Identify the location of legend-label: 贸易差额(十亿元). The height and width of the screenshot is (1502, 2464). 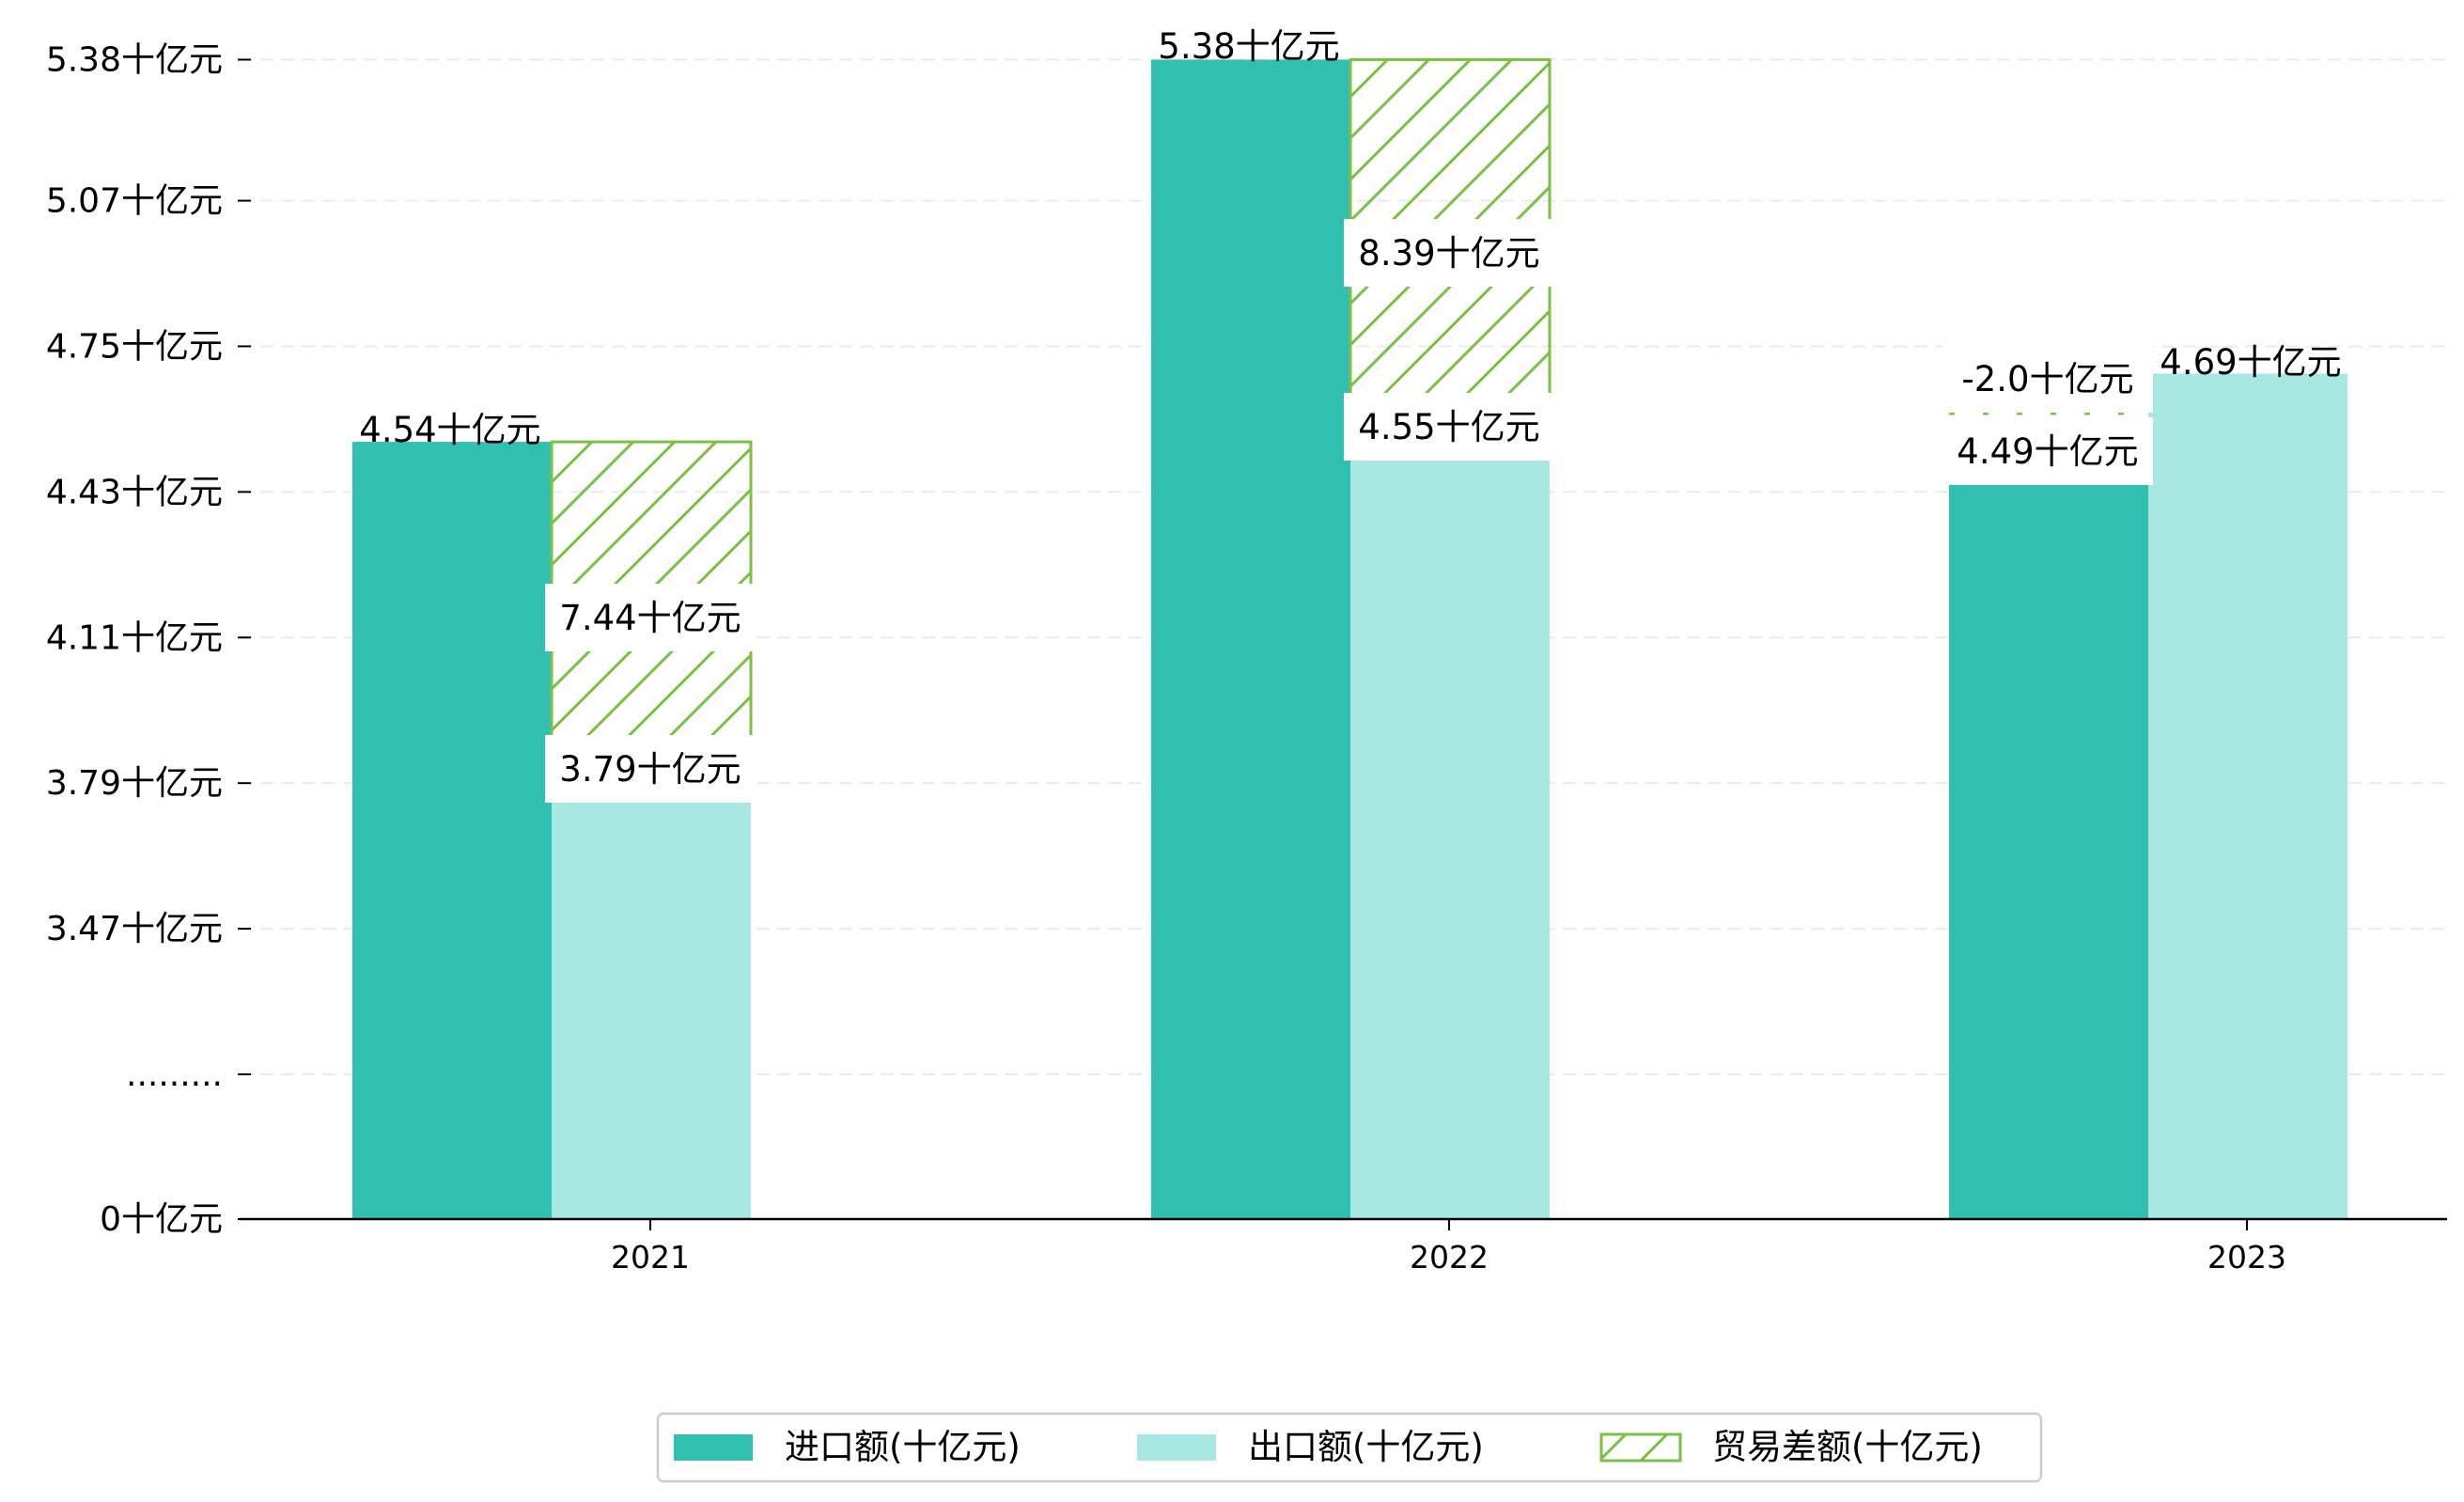
(1847, 1447).